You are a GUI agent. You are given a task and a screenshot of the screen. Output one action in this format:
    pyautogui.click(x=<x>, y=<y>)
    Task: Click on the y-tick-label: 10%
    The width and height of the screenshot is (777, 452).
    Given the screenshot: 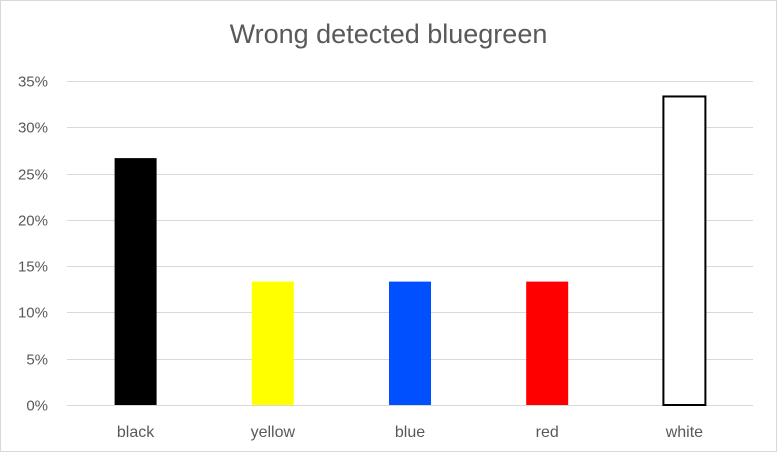 What is the action you would take?
    pyautogui.click(x=33, y=313)
    